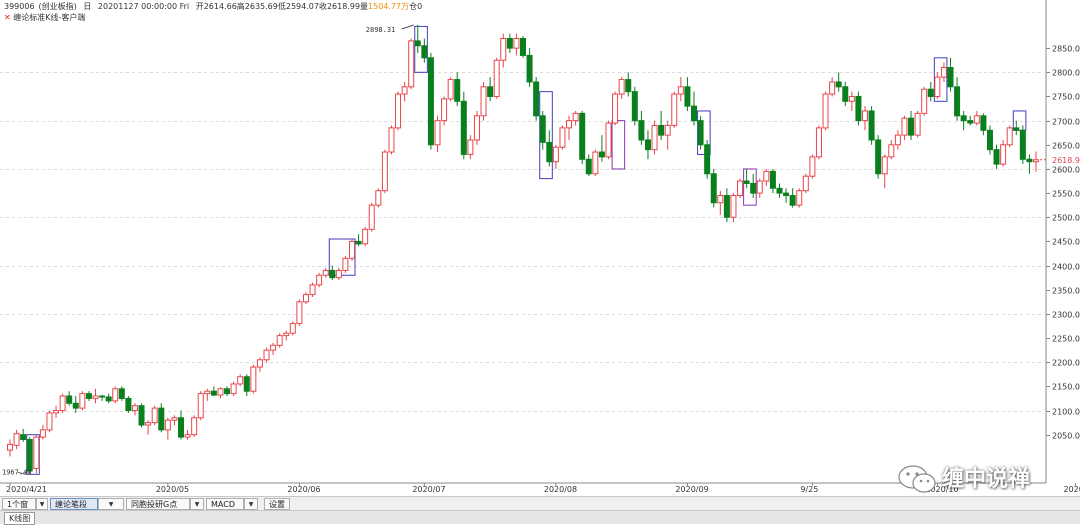 The width and height of the screenshot is (1080, 525). Describe the element at coordinates (1066, 291) in the screenshot. I see `y-tick-label: 2350.00` at that location.